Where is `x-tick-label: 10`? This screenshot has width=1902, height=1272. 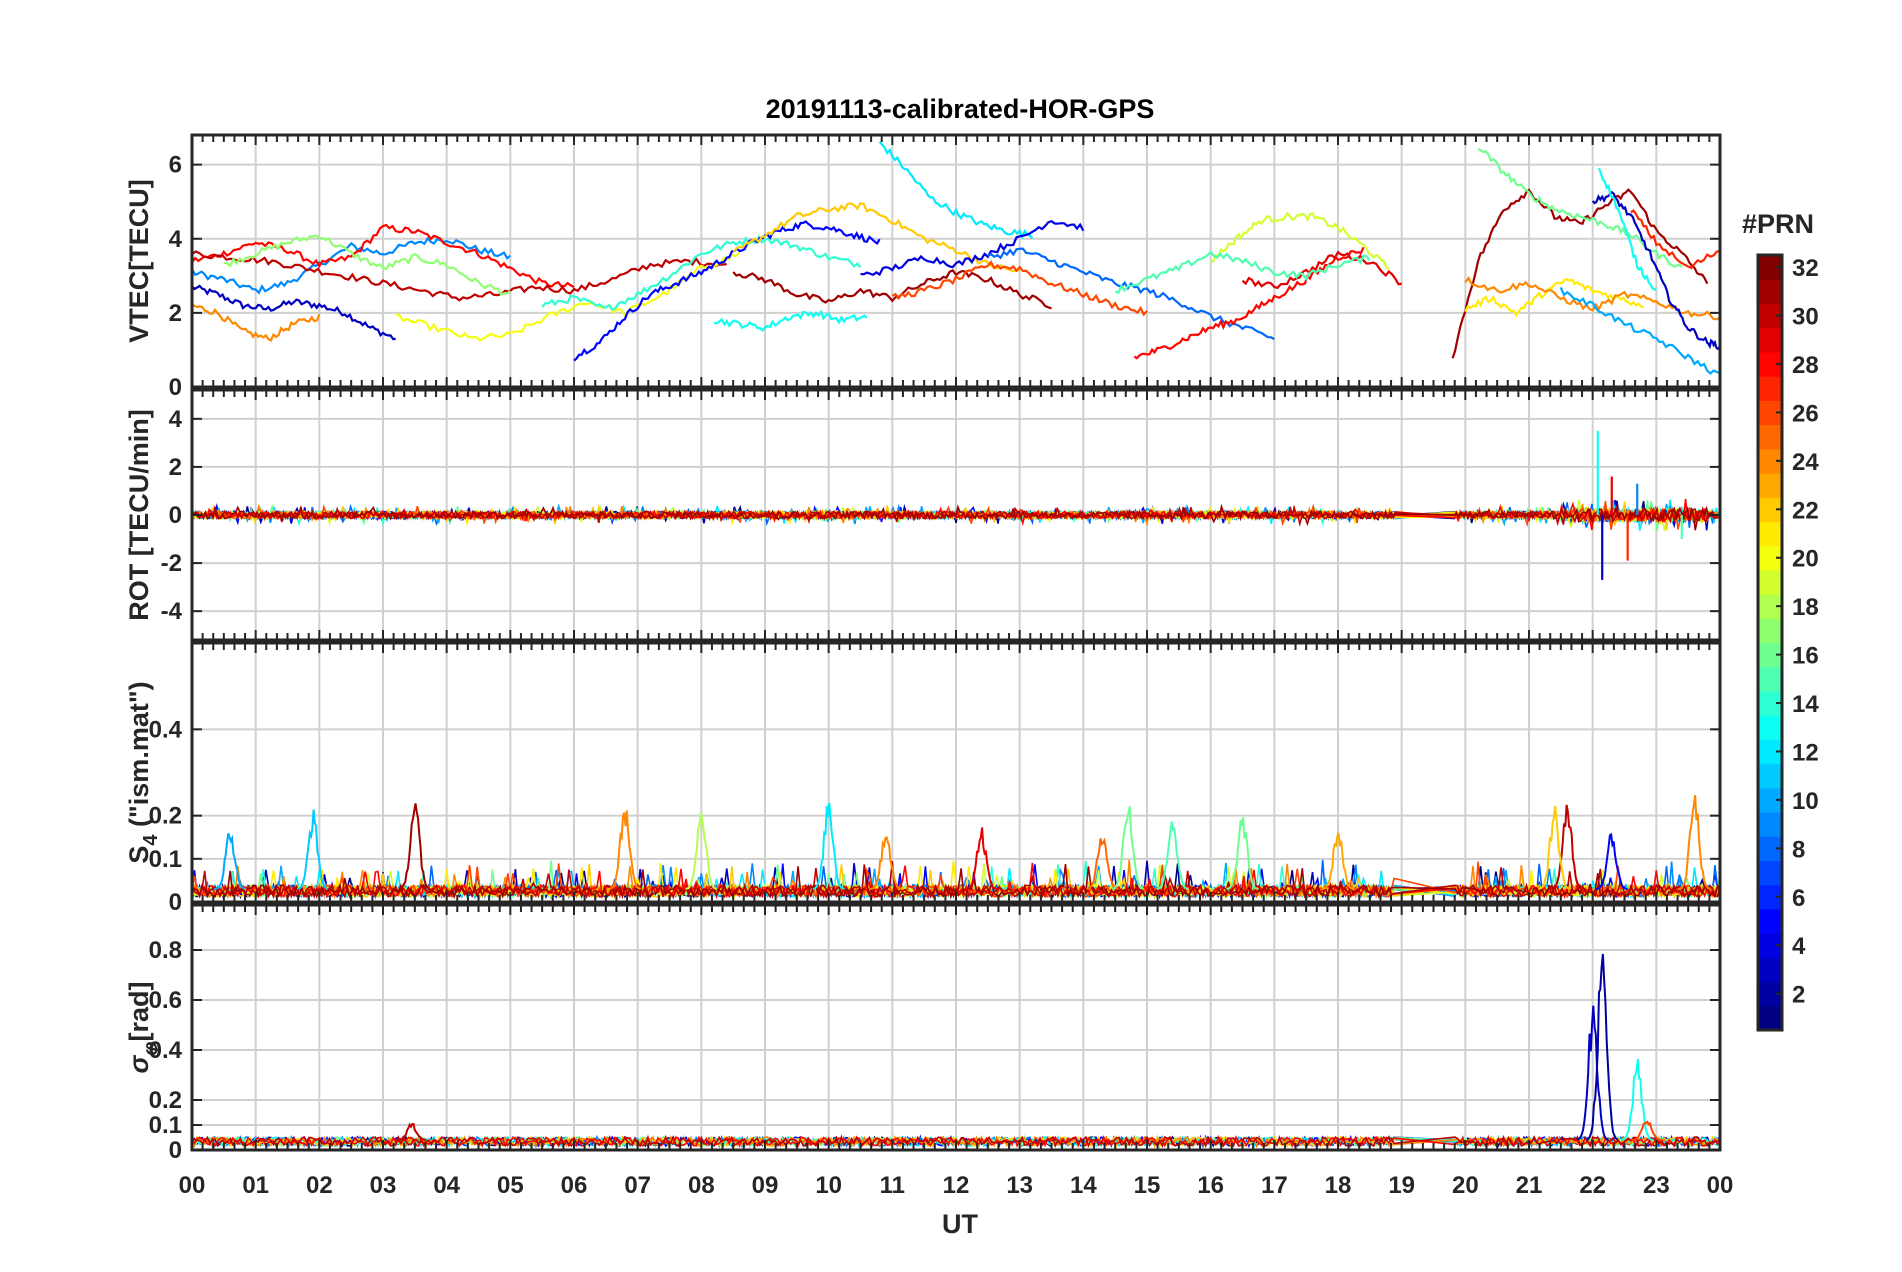 x-tick-label: 10 is located at coordinates (828, 1185).